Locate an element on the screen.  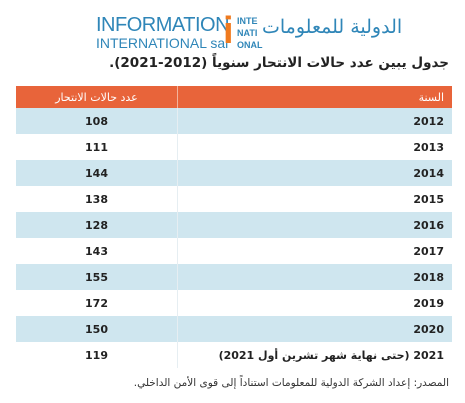
column-header: السنة is located at coordinates (314, 97).